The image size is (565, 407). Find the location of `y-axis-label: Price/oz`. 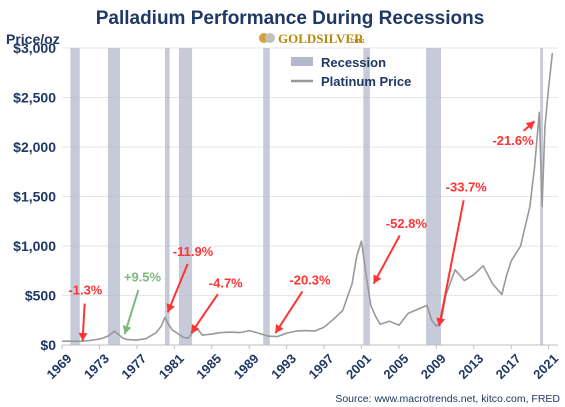

y-axis-label: Price/oz is located at coordinates (33, 39).